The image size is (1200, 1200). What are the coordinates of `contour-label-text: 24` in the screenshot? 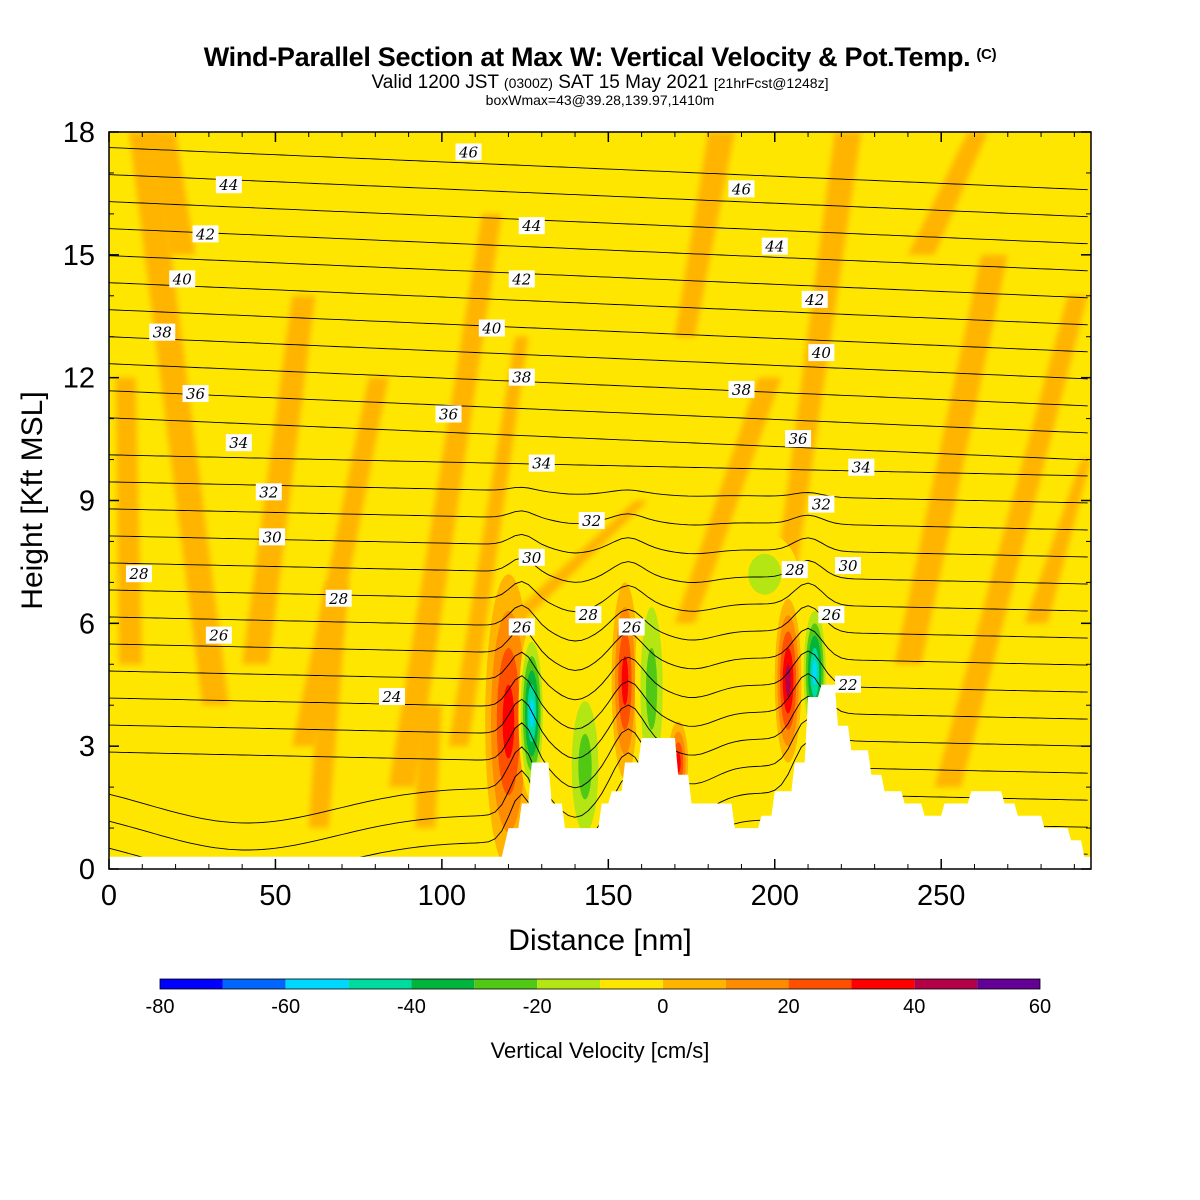 It's located at (391, 697).